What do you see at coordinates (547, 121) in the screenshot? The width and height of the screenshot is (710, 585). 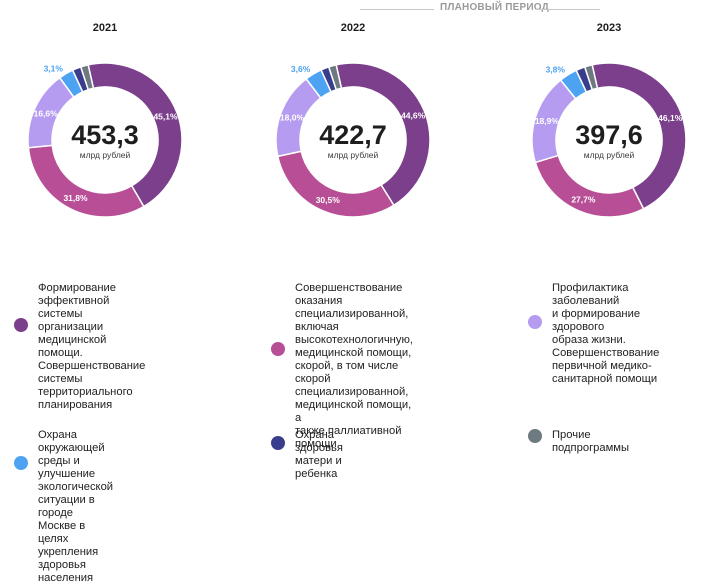 I see `slice-label: 18,9%` at bounding box center [547, 121].